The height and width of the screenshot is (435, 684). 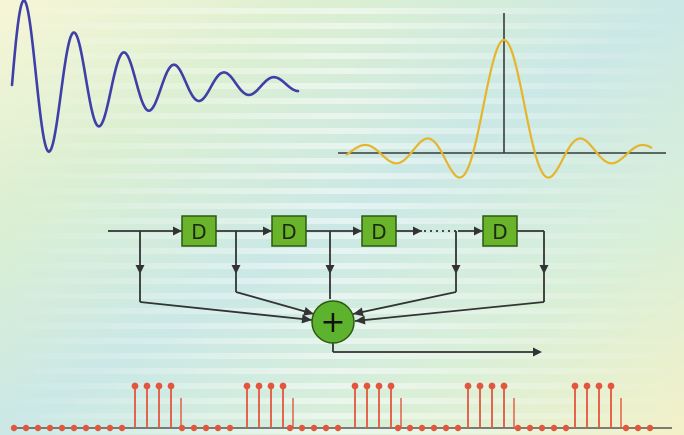 What do you see at coordinates (289, 231) in the screenshot?
I see `delay-block-2: D` at bounding box center [289, 231].